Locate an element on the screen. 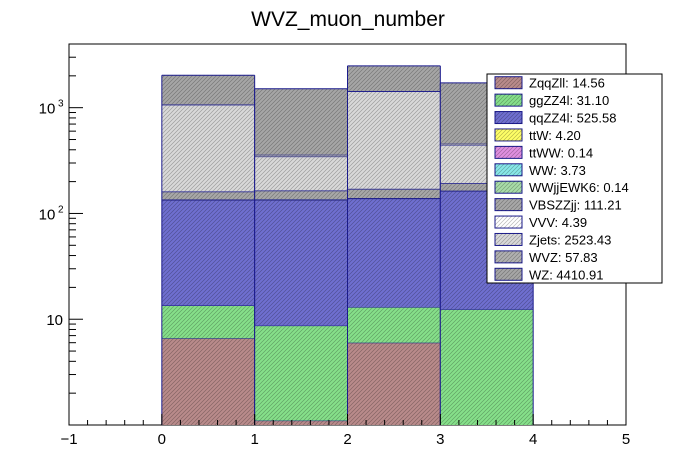 Image resolution: width=696 pixels, height=472 pixels. legend-swatch-hatch-ggzz4l is located at coordinates (508, 100).